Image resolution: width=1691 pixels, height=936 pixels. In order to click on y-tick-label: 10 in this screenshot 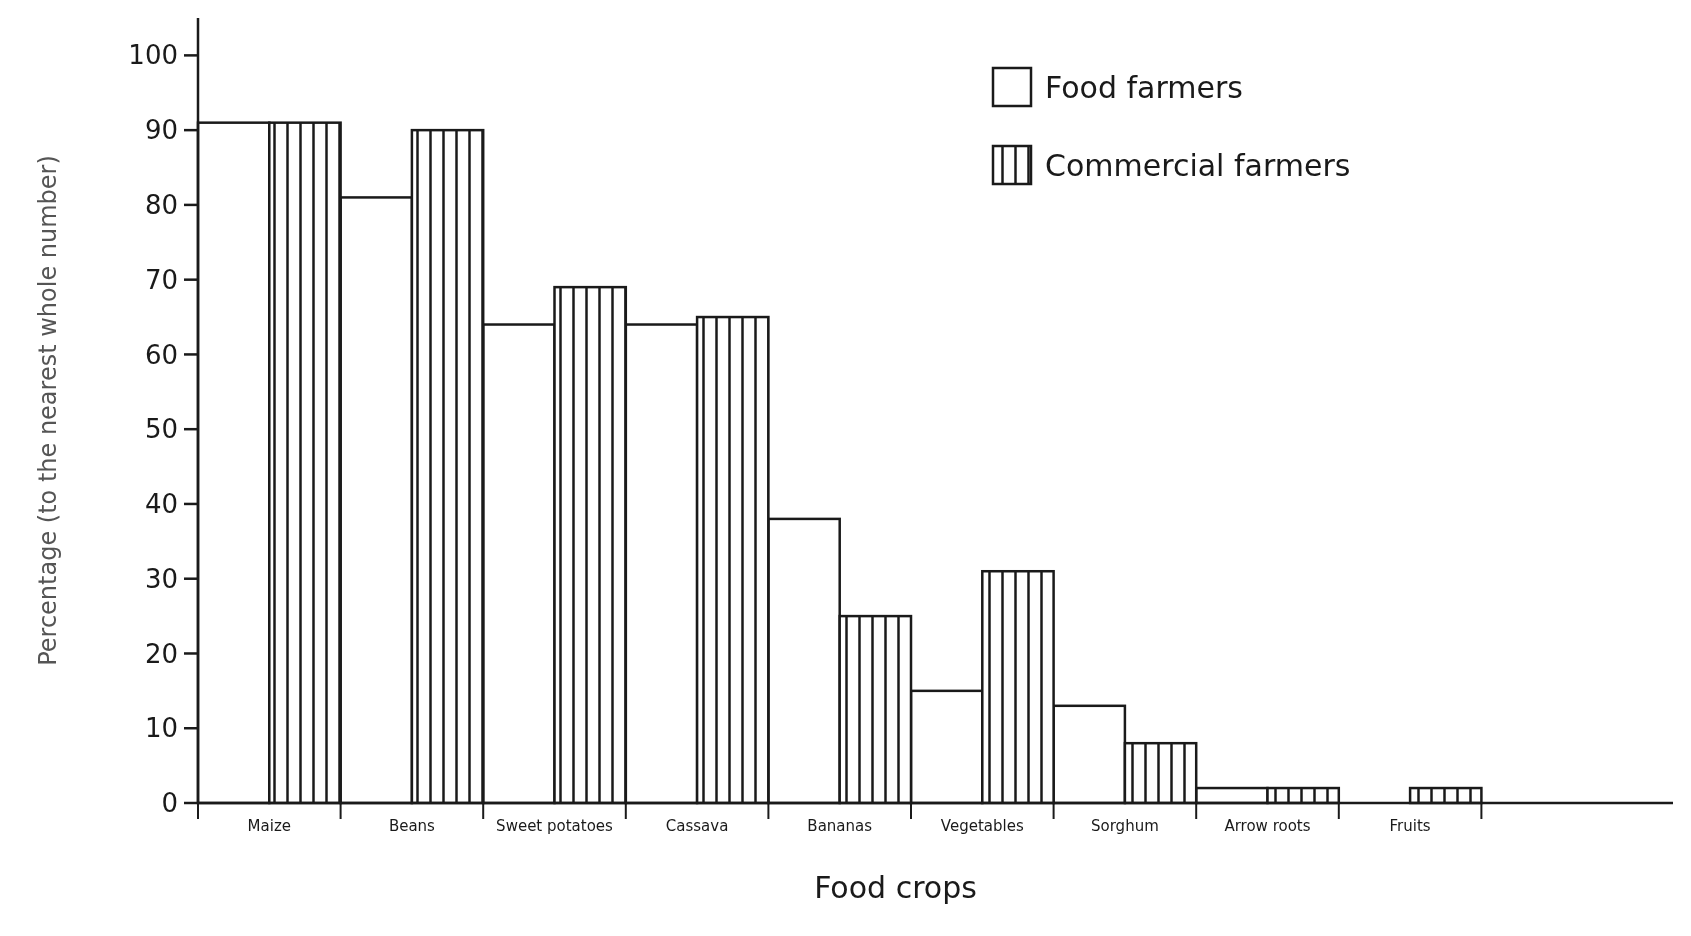, I will do `click(161, 728)`.